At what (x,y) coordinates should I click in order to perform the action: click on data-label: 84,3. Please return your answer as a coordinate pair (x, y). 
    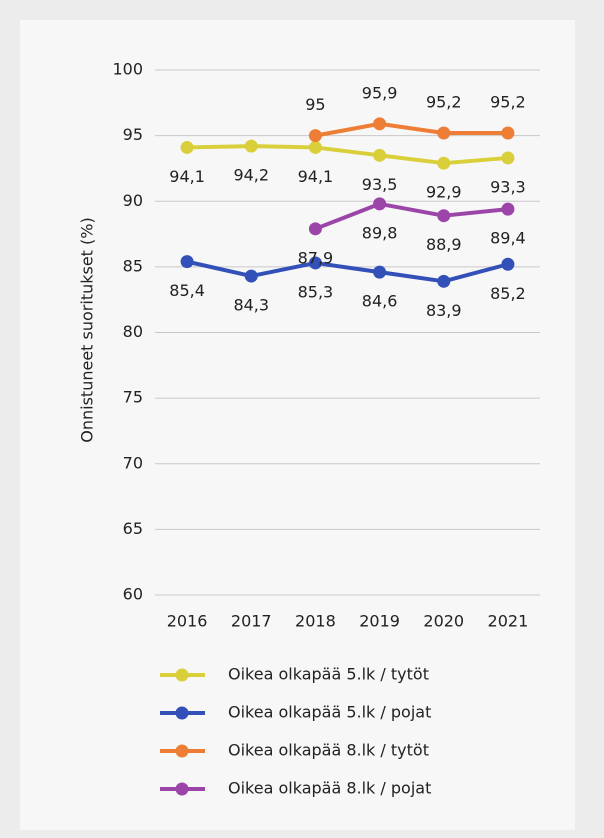
    Looking at the image, I should click on (251, 305).